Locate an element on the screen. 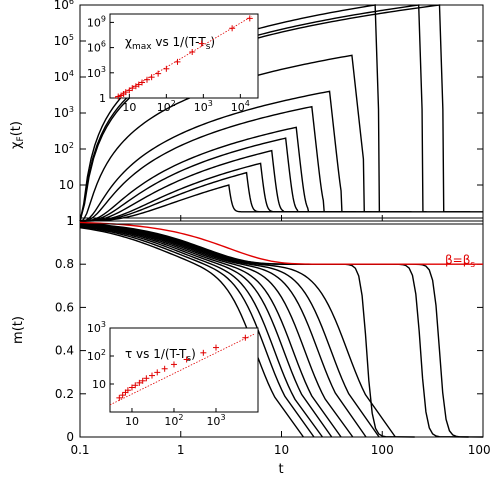  tau-inset-ytick-label-1: 10² is located at coordinates (96, 355).